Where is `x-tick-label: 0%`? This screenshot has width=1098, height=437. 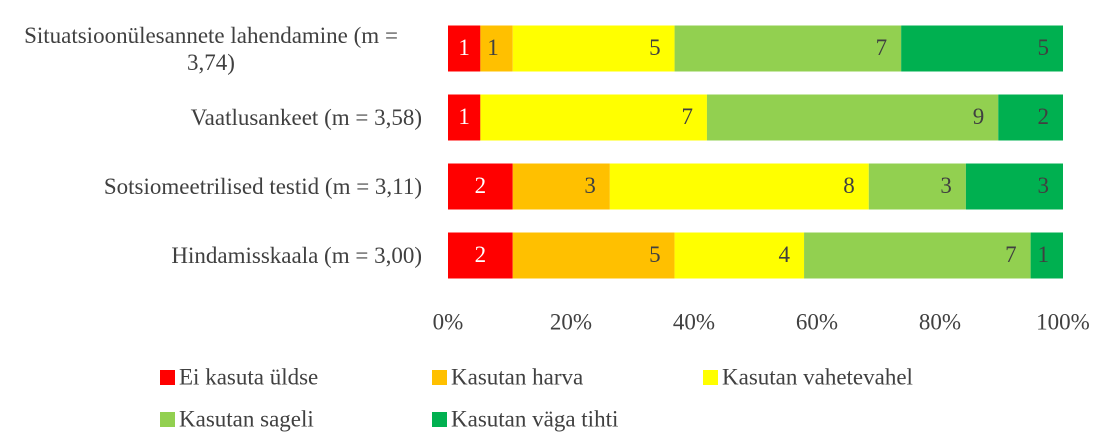
x-tick-label: 0% is located at coordinates (448, 321).